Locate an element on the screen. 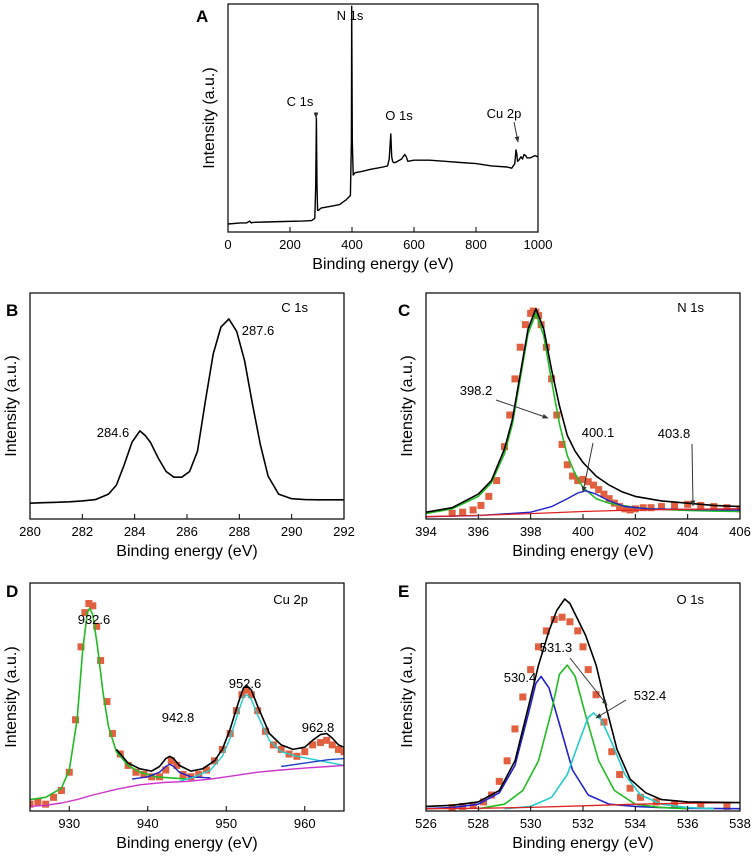  y-axis-label-b: Intensity (a.u.) is located at coordinates (11, 405).